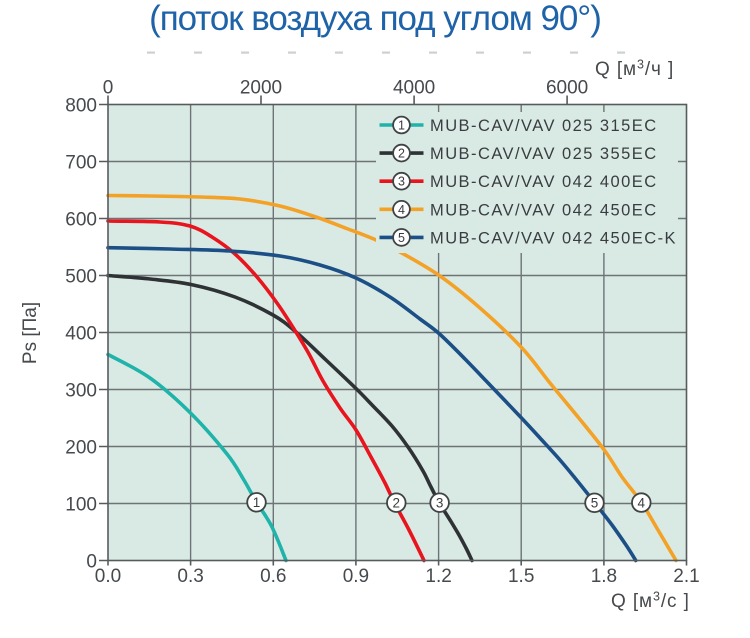 This screenshot has height=638, width=750. I want to click on svg-text: MUB-CAV/VAV 042 400EC, so click(544, 182).